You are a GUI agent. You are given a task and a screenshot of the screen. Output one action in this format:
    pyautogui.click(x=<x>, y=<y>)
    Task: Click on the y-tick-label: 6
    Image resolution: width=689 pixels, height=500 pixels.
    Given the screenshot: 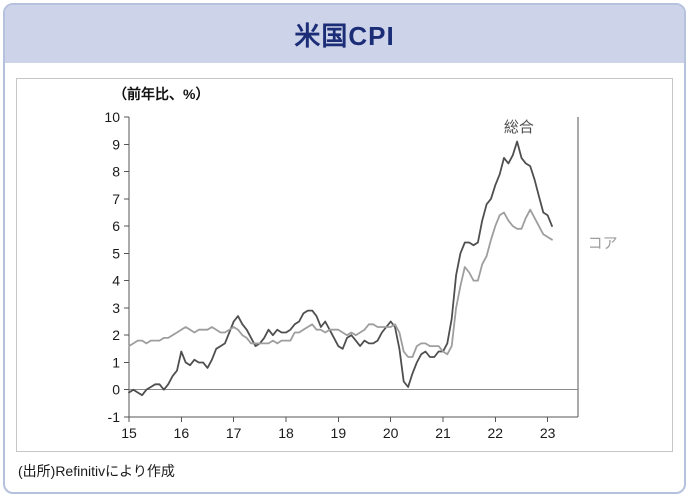 What is the action you would take?
    pyautogui.click(x=116, y=226)
    